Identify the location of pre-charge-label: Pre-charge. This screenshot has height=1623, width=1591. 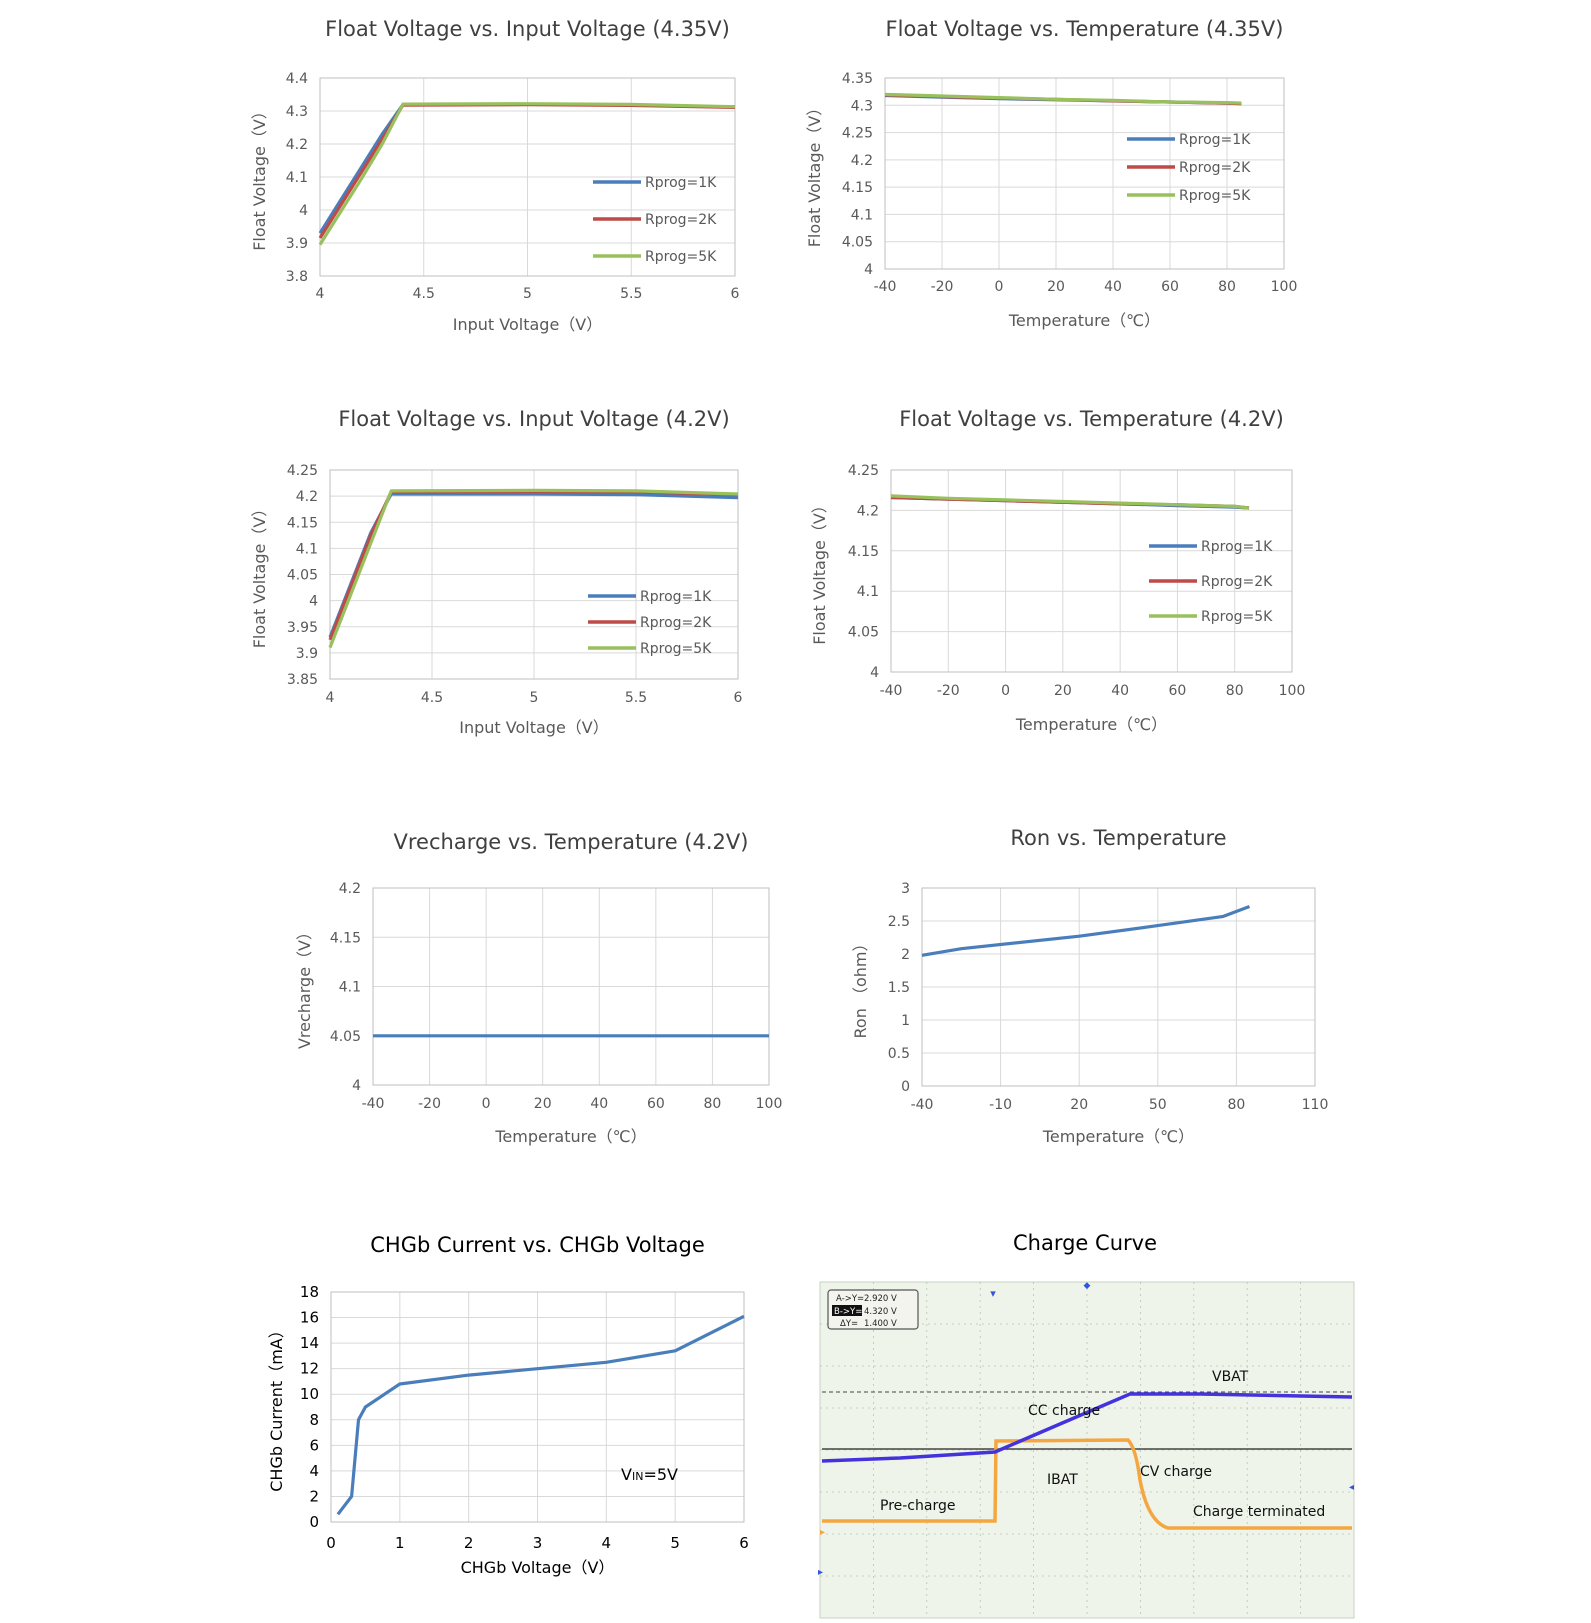
(917, 1506).